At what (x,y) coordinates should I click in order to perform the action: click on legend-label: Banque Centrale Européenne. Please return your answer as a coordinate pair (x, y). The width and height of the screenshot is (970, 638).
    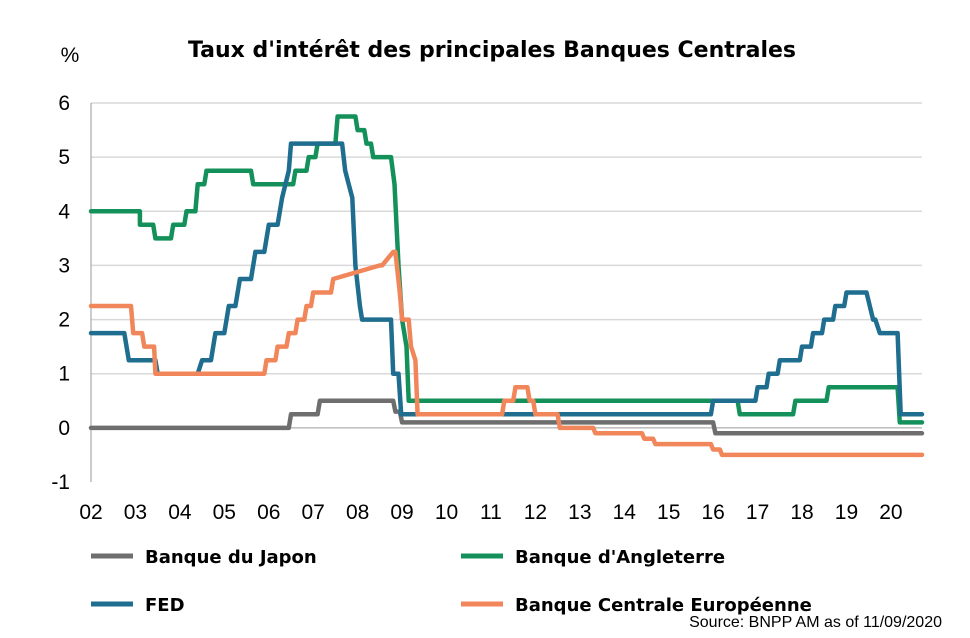
    Looking at the image, I should click on (663, 605).